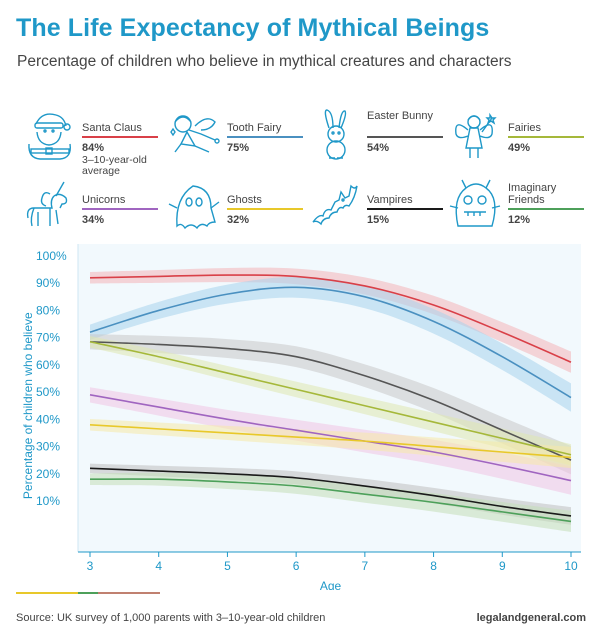 The width and height of the screenshot is (600, 642). What do you see at coordinates (48, 447) in the screenshot?
I see `y-tick-label: 30%` at bounding box center [48, 447].